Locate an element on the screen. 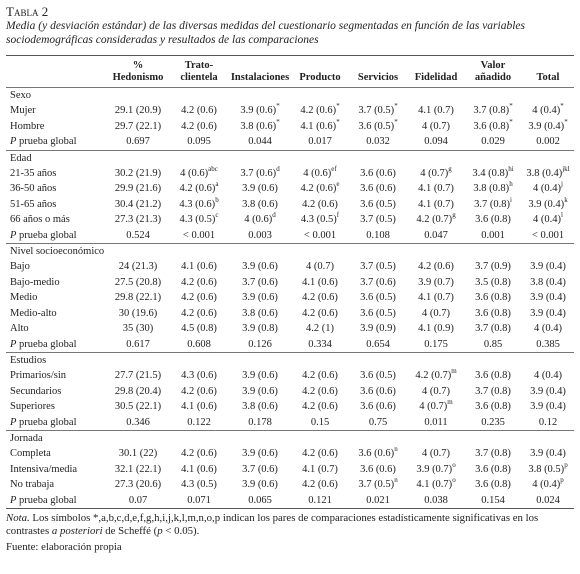 The width and height of the screenshot is (580, 574). cell: 3.7 (0.9) is located at coordinates (493, 266).